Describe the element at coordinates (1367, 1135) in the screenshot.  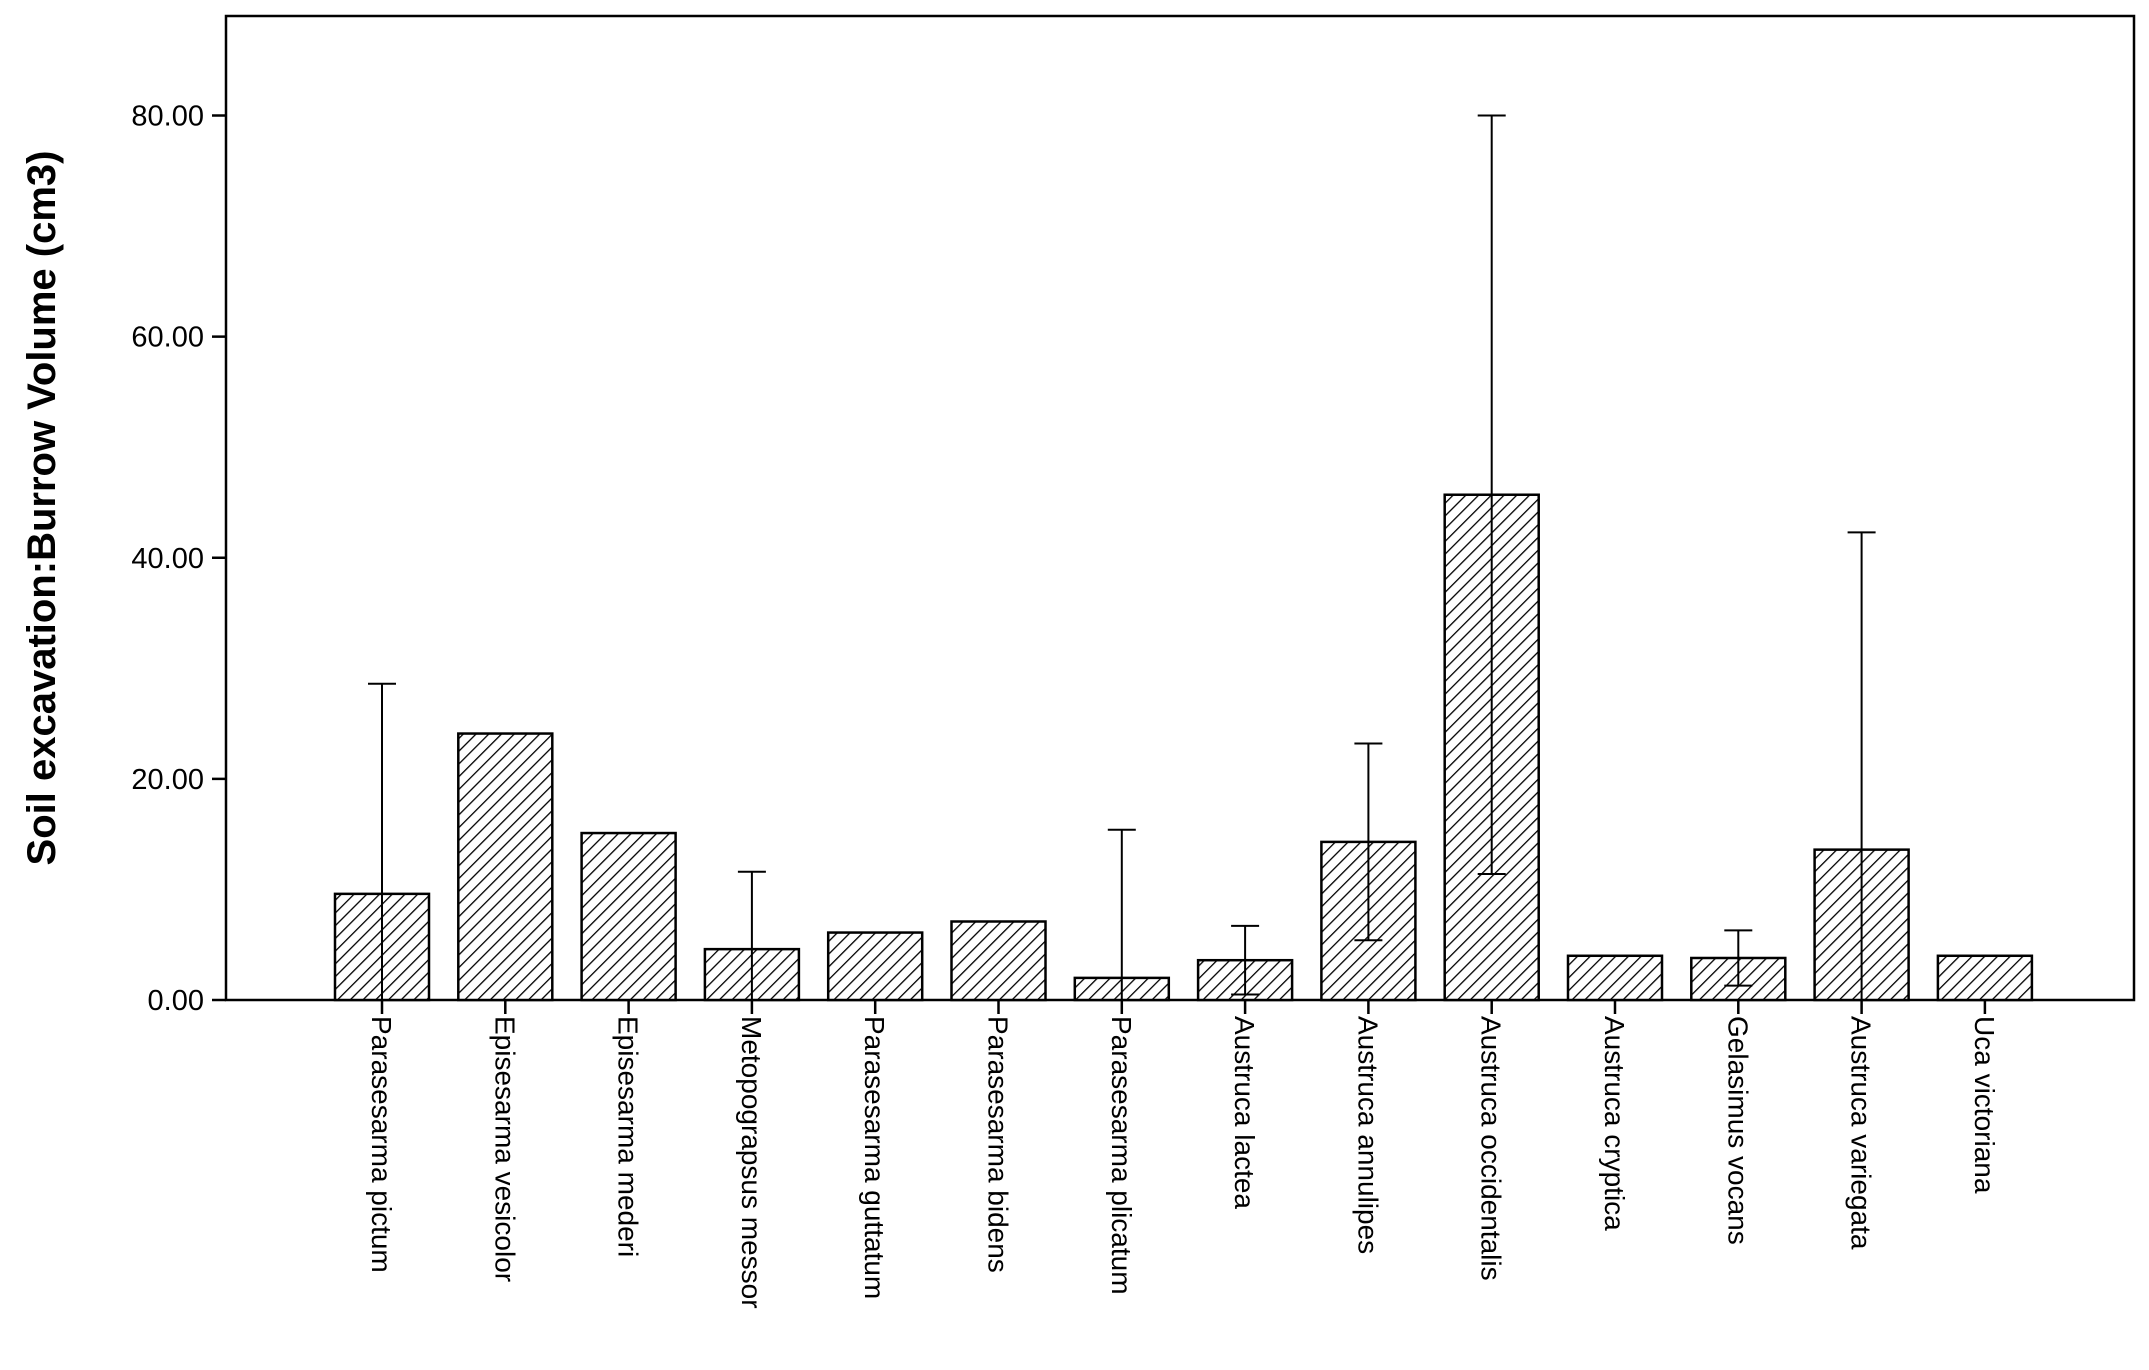
I see `x-tick-label: Austruca annulipes` at that location.